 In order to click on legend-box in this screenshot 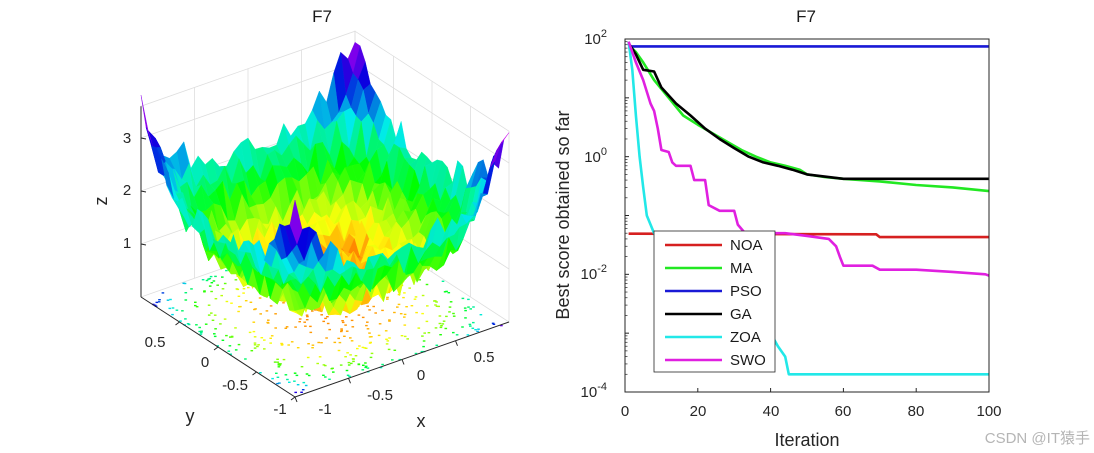, I will do `click(714, 301)`.